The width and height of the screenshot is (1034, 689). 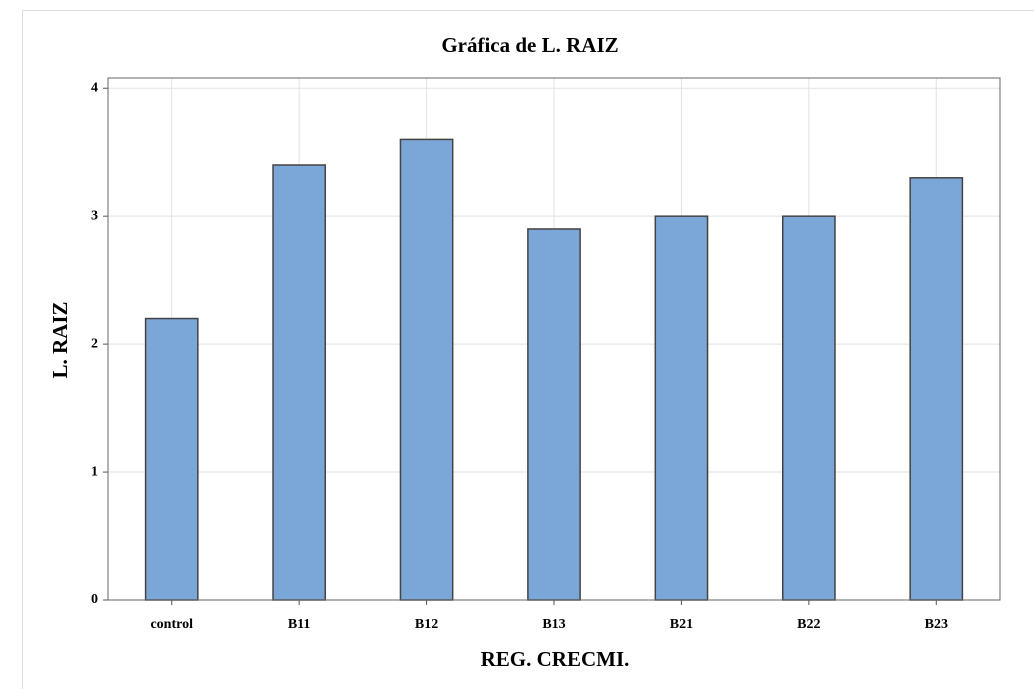 What do you see at coordinates (299, 624) in the screenshot?
I see `x-tick-label: B11` at bounding box center [299, 624].